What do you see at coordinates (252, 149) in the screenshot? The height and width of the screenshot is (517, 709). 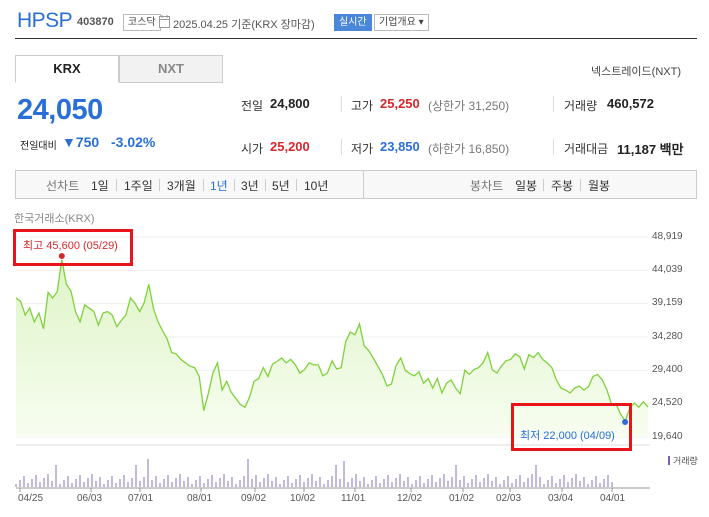 I see `open-label: 시가` at bounding box center [252, 149].